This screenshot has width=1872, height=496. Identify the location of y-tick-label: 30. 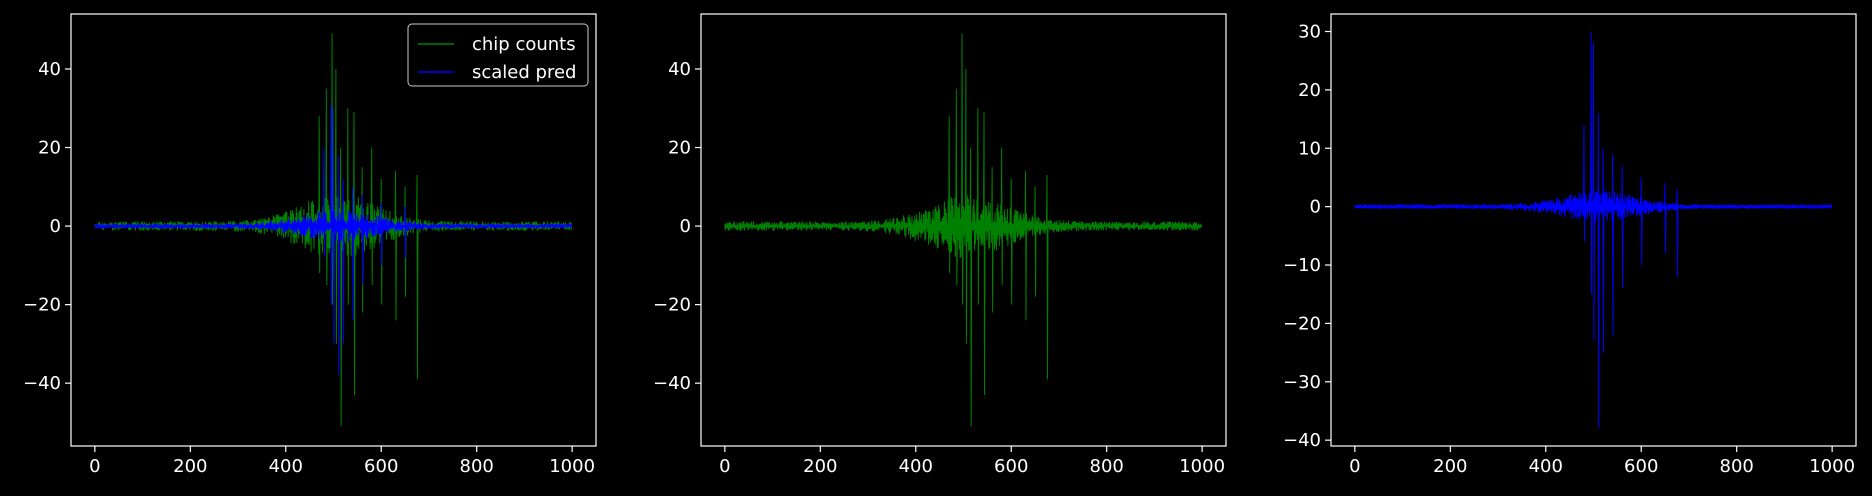
(1309, 32).